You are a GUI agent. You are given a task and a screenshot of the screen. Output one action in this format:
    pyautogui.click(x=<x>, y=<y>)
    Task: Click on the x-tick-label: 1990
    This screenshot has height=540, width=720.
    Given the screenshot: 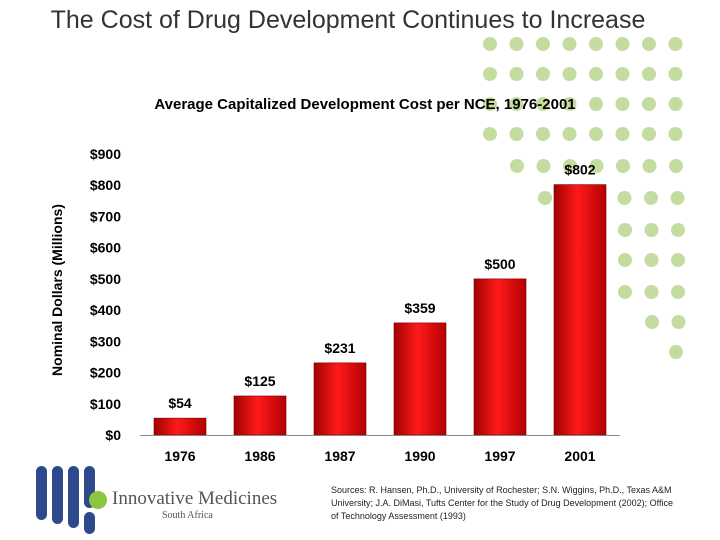 What is the action you would take?
    pyautogui.click(x=419, y=456)
    